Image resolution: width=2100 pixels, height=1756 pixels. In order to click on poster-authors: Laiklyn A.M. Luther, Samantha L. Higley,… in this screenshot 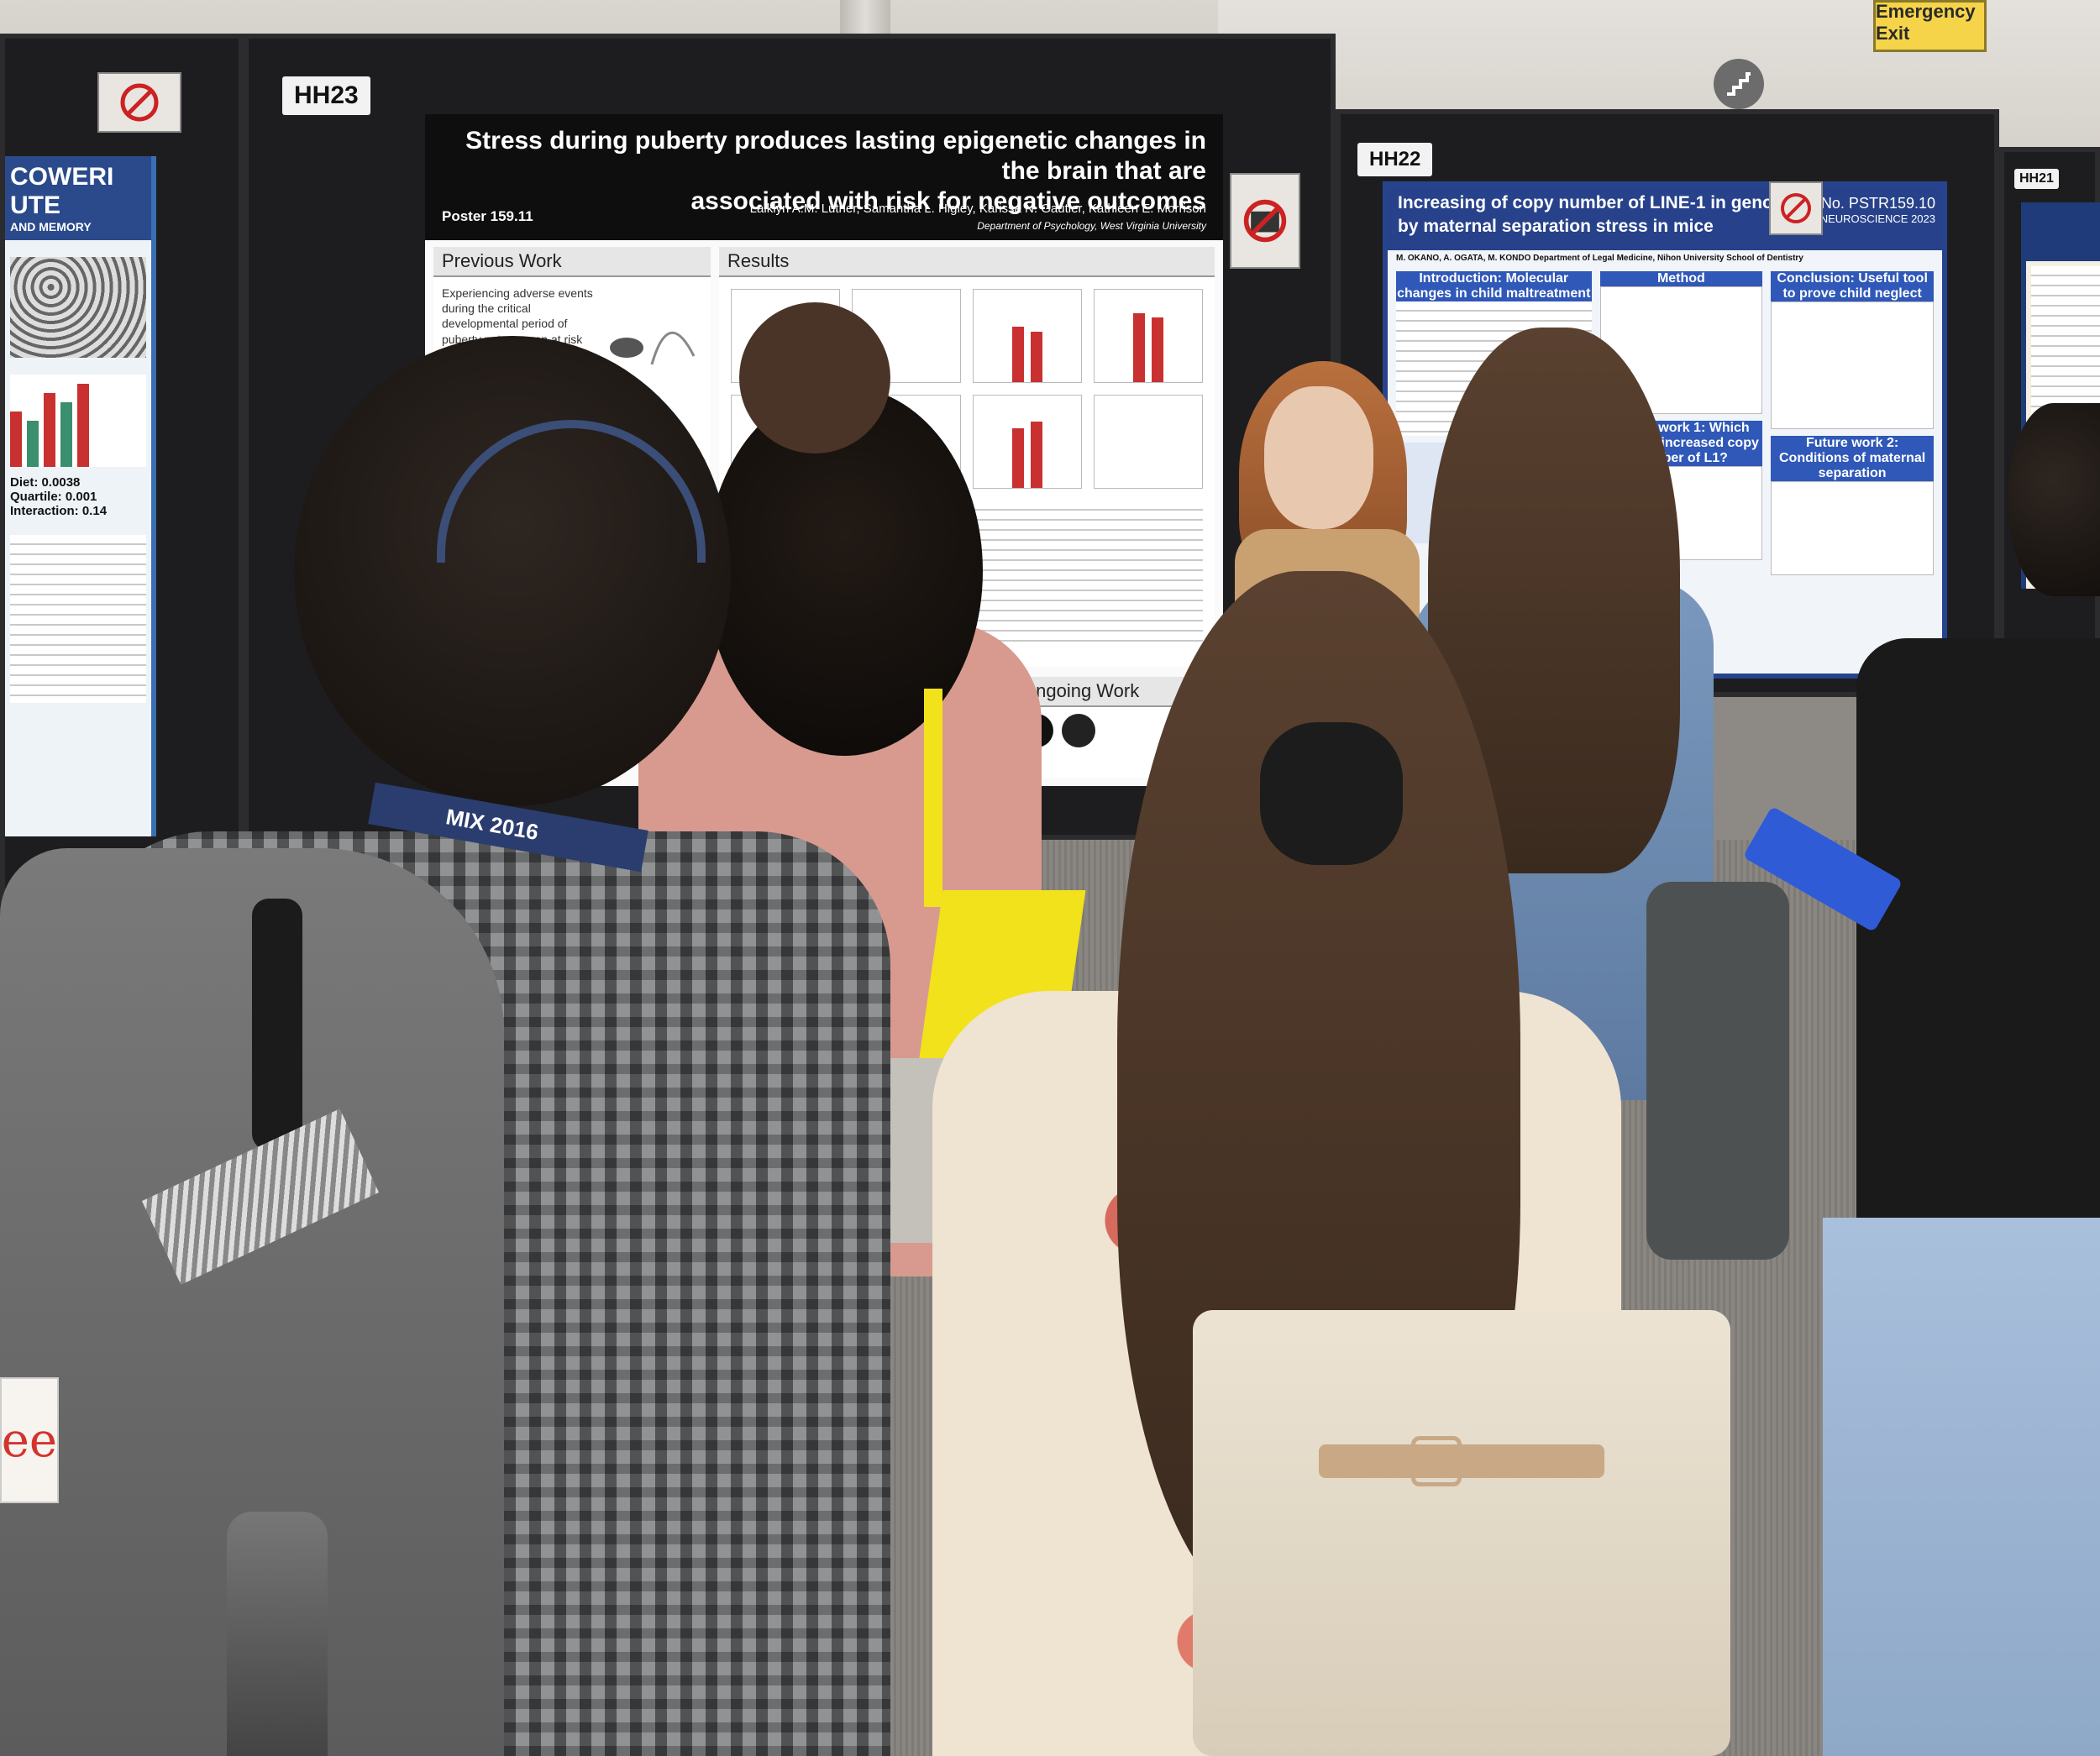, I will do `click(977, 209)`.